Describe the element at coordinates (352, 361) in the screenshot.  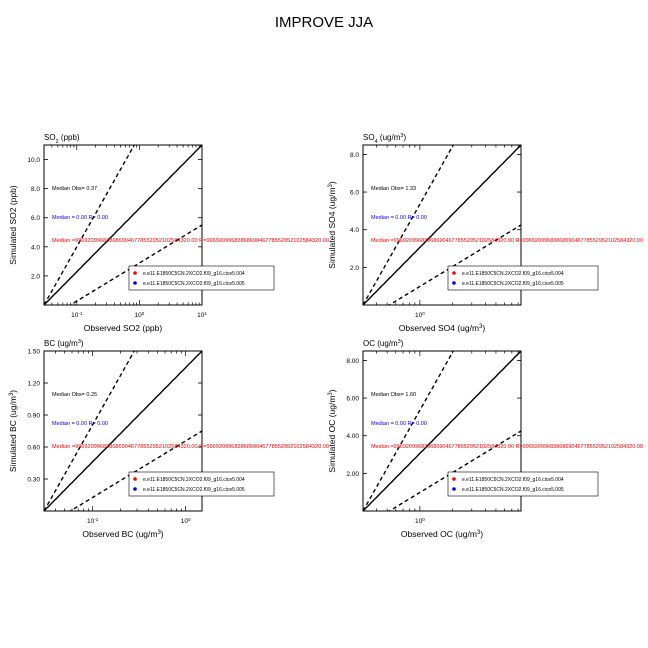
I see `y-tick-label: 8.00` at that location.